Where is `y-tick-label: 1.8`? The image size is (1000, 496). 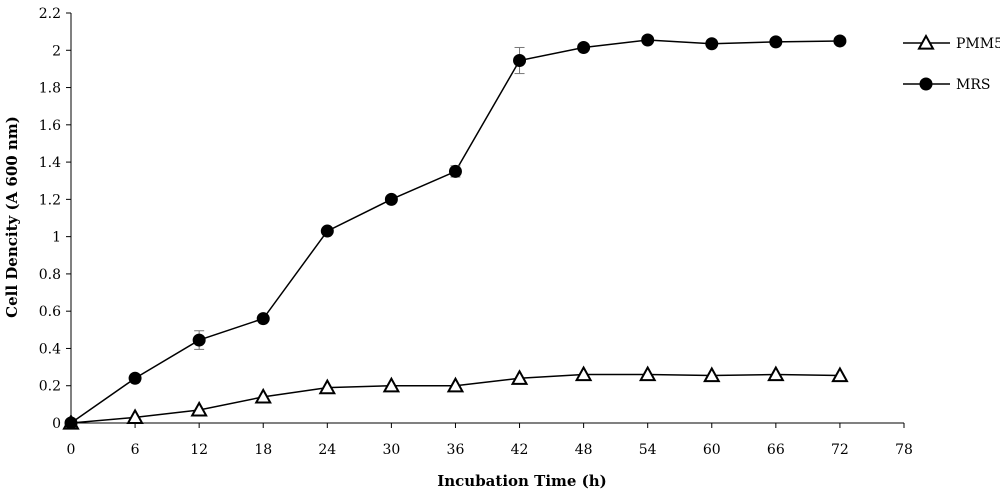
y-tick-label: 1.8 is located at coordinates (50, 89).